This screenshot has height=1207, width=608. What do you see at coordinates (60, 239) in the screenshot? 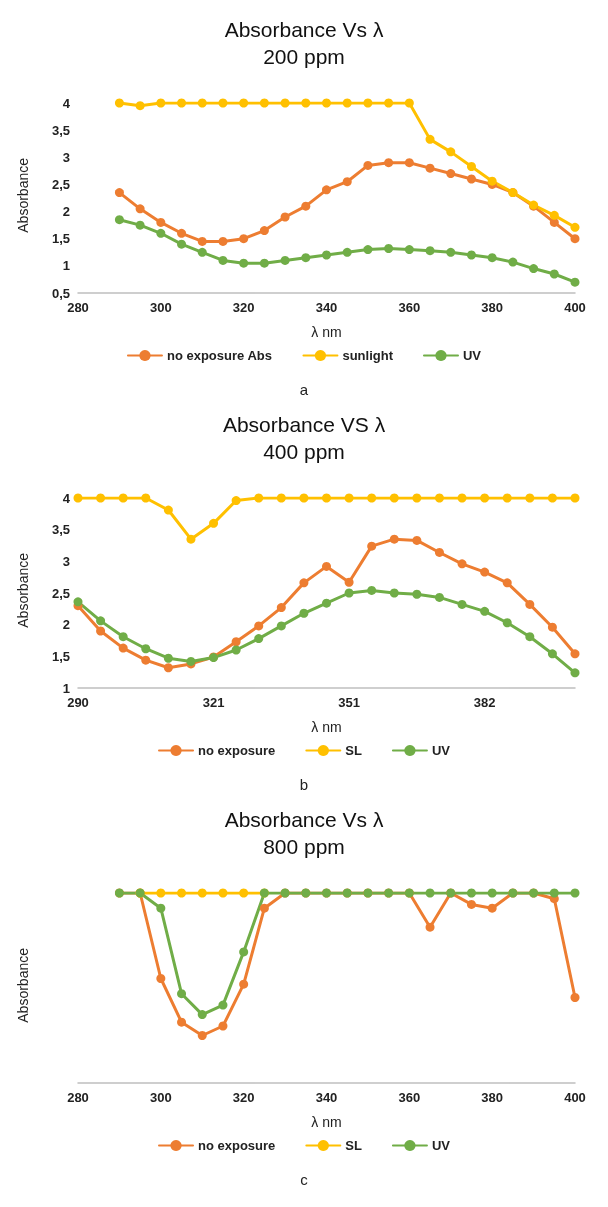
I see `y-tick-label: 1,5` at bounding box center [60, 239].